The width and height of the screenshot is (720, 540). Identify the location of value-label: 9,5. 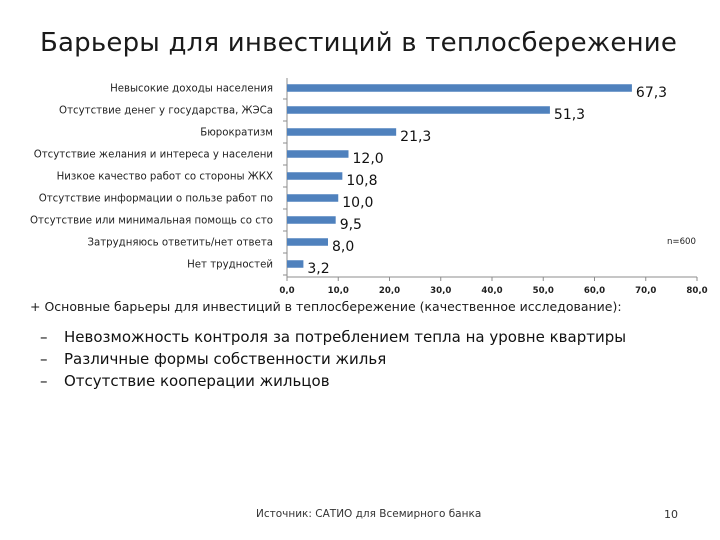
(351, 225).